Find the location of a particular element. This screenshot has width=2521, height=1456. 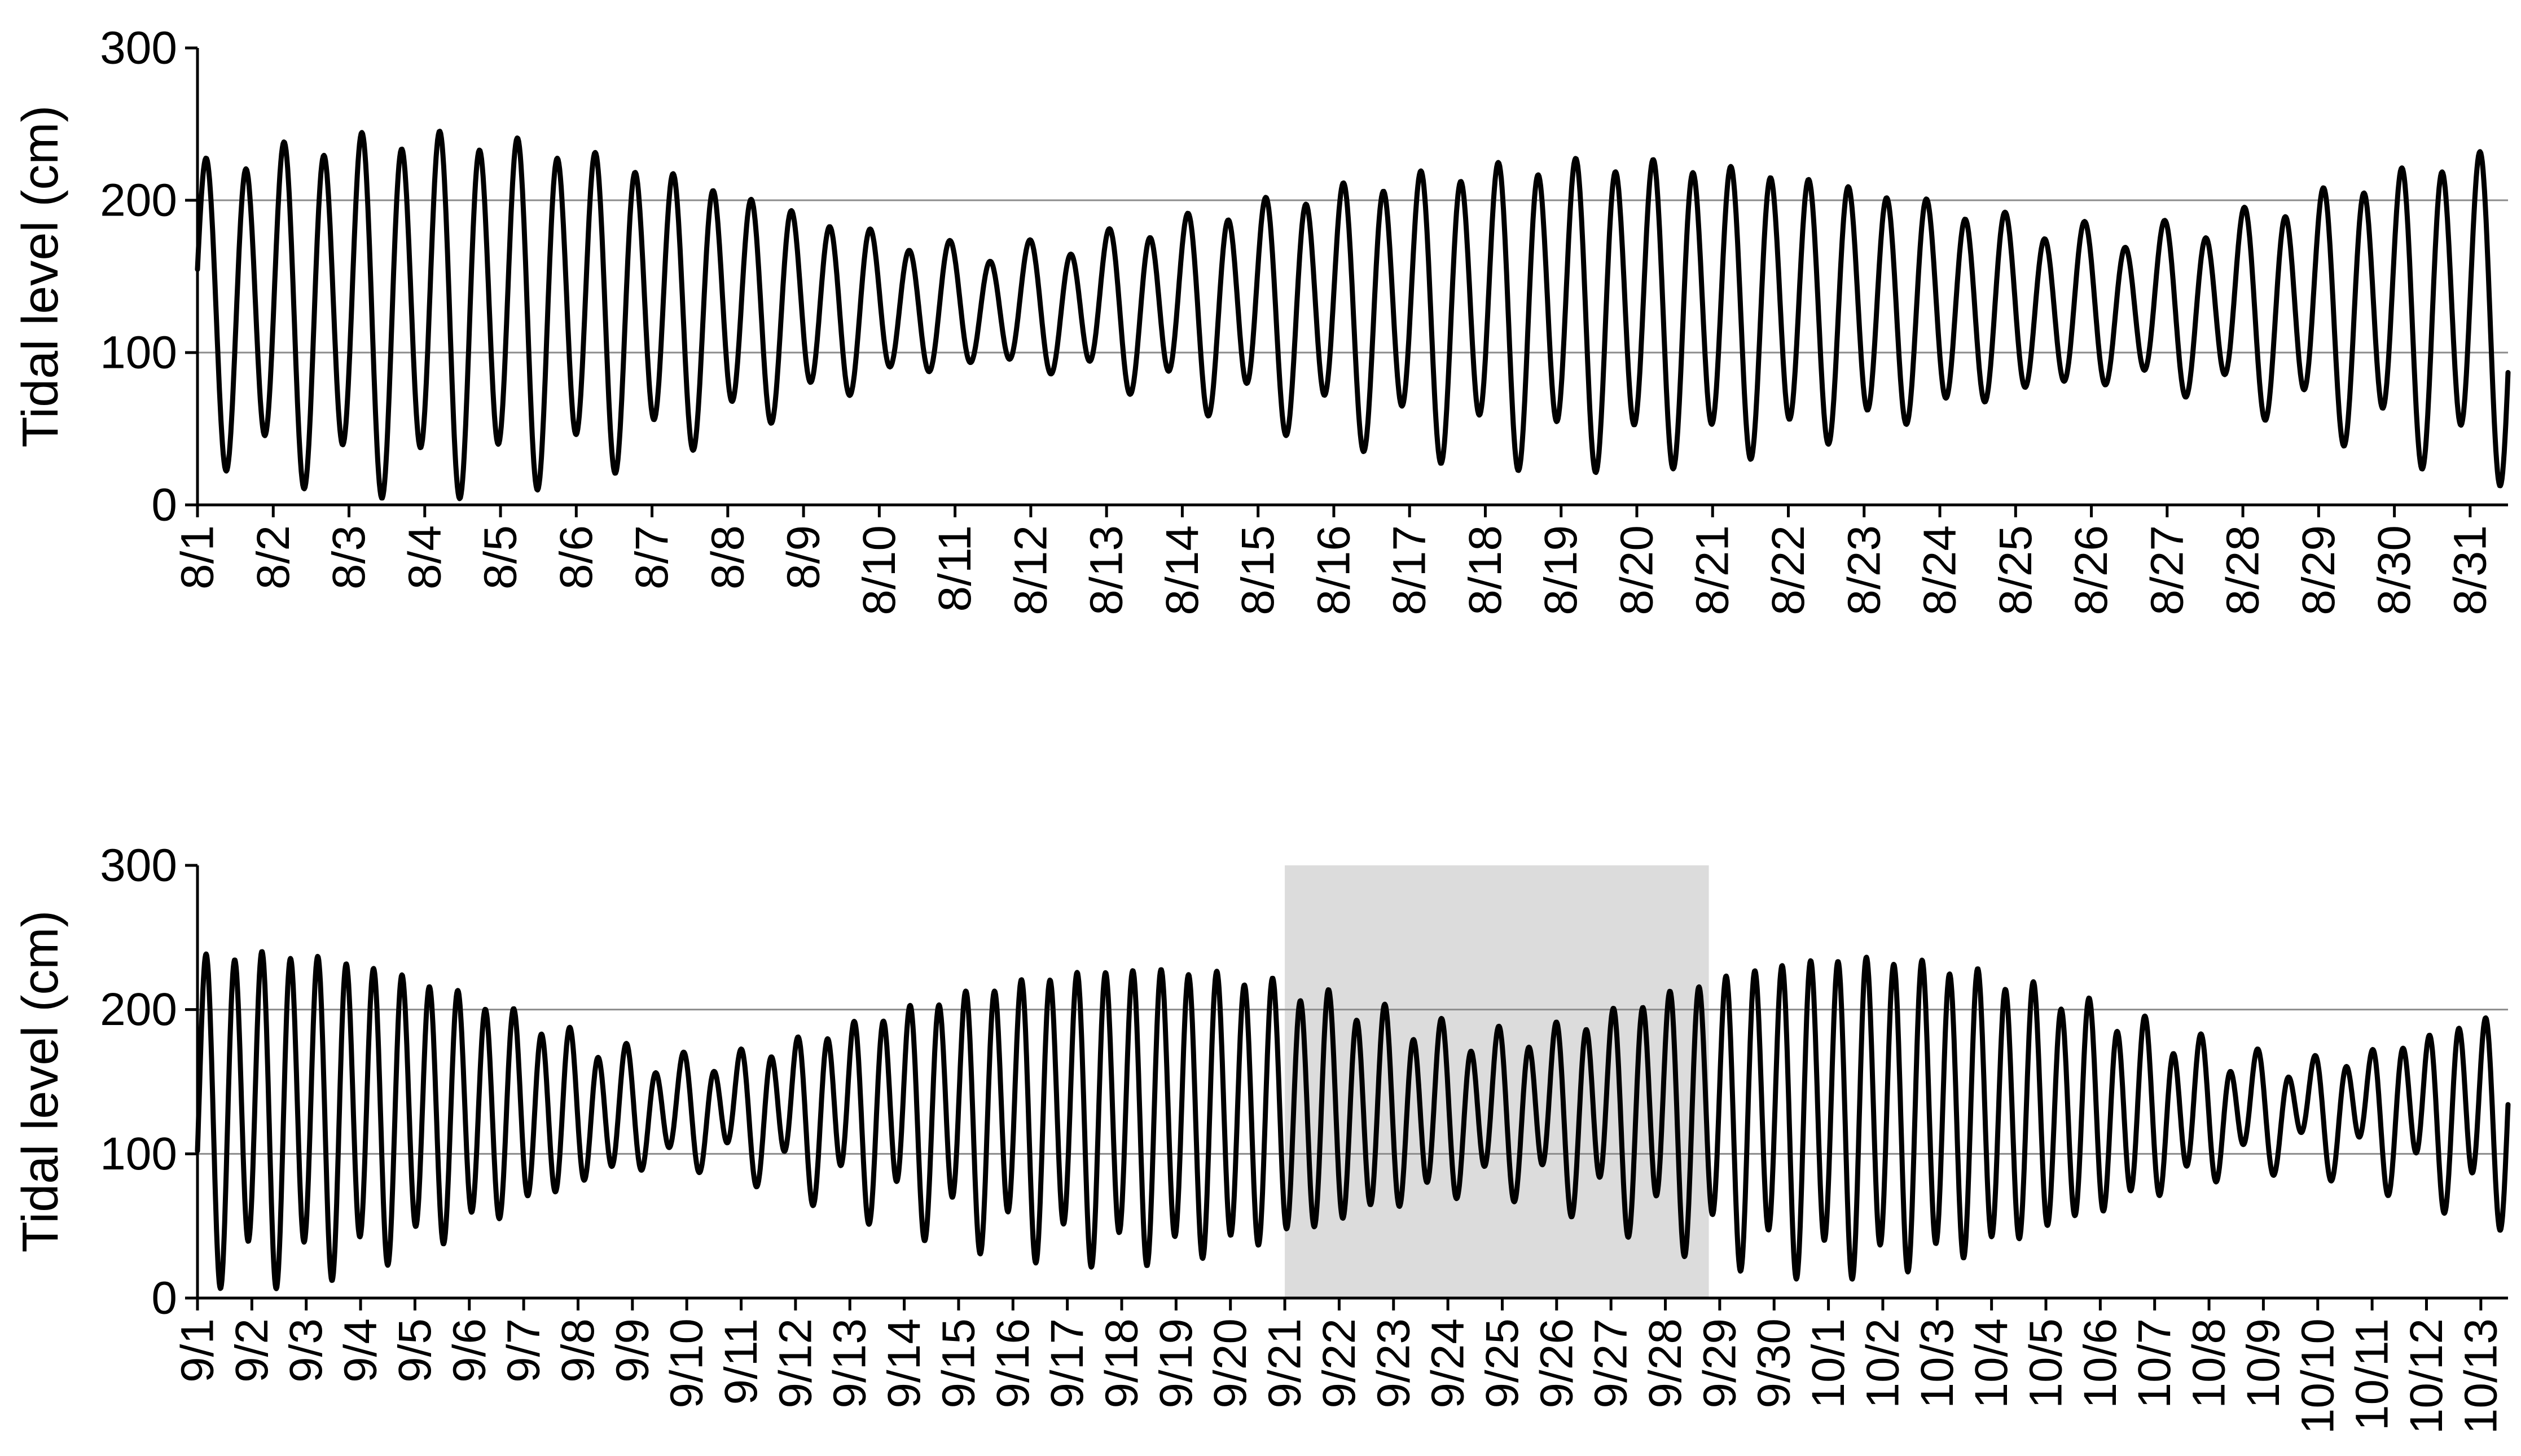

x-tick-label: 9/1 is located at coordinates (197, 1350).